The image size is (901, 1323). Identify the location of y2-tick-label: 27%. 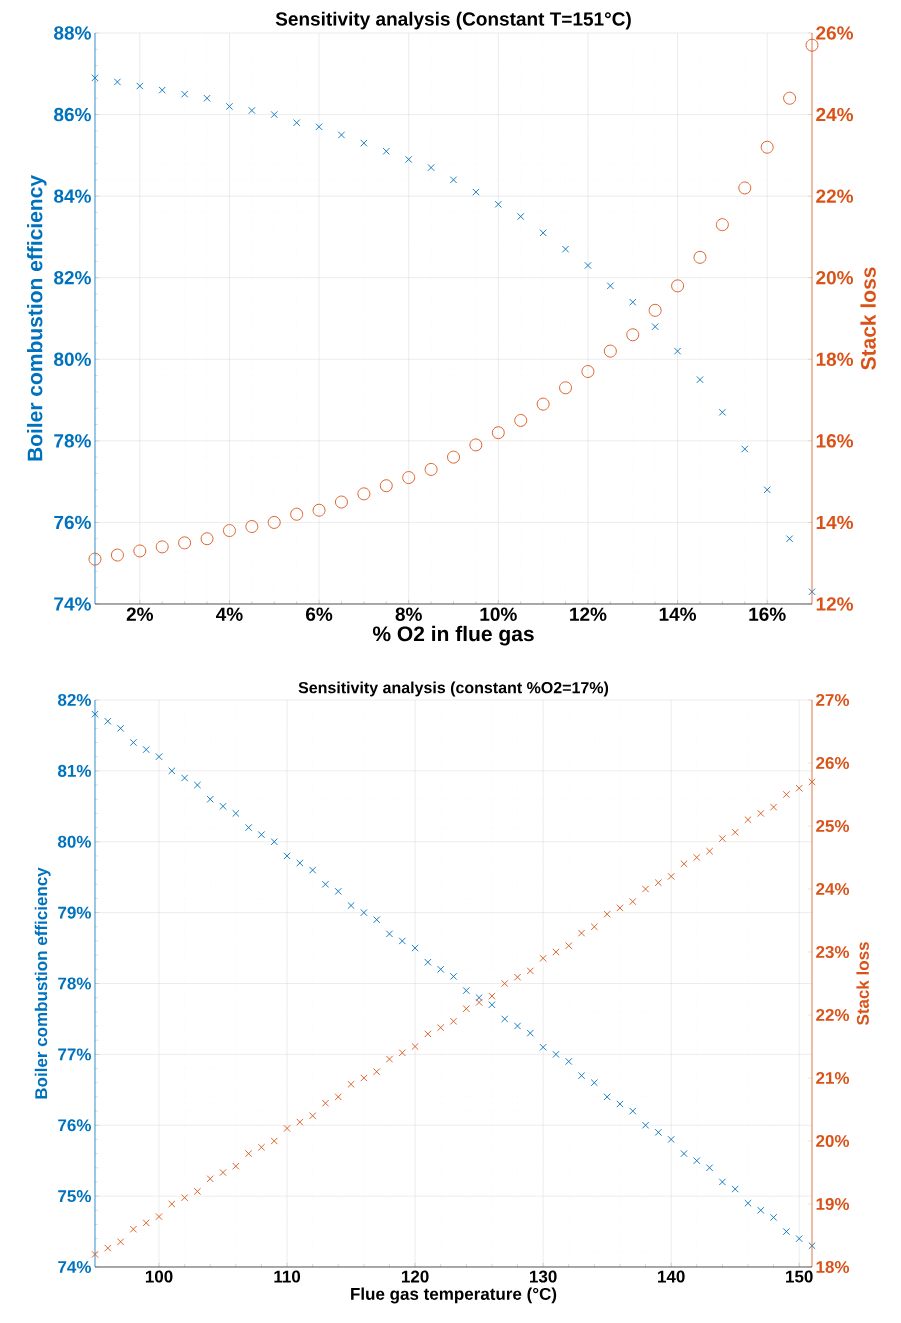
(833, 700).